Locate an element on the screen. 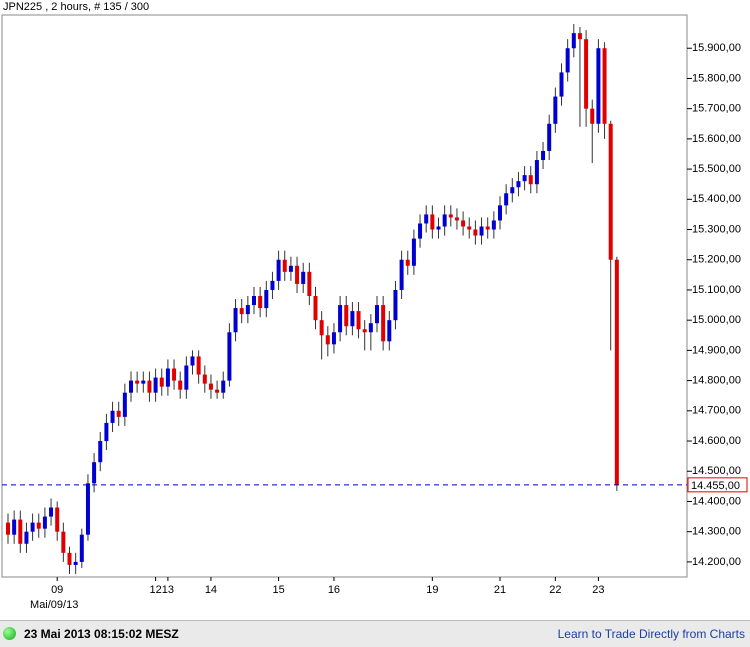 This screenshot has height=647, width=750. x-tick-label: 19 is located at coordinates (432, 590).